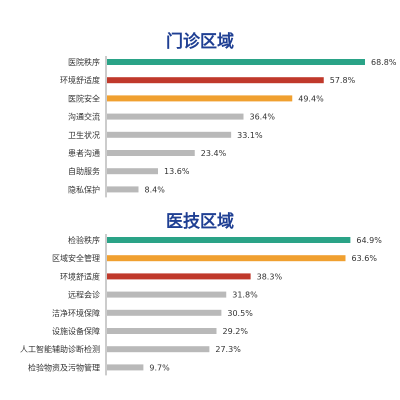 The width and height of the screenshot is (400, 400). What do you see at coordinates (155, 189) in the screenshot?
I see `value-label: 8.4%` at bounding box center [155, 189].